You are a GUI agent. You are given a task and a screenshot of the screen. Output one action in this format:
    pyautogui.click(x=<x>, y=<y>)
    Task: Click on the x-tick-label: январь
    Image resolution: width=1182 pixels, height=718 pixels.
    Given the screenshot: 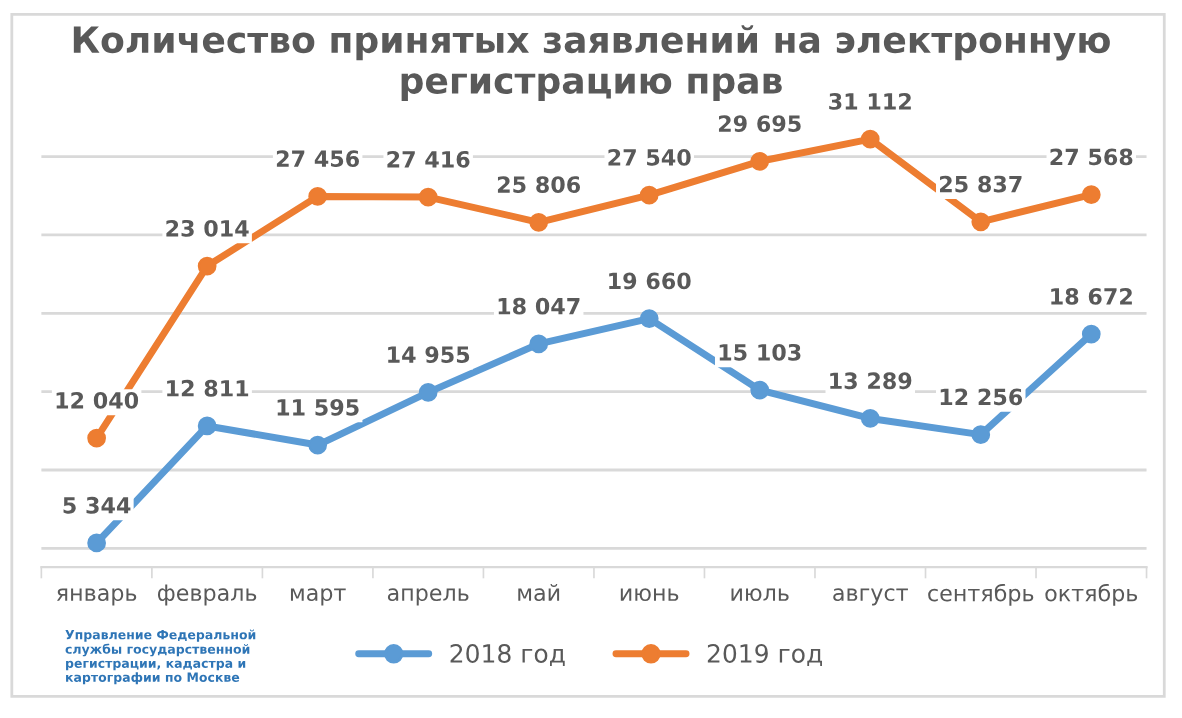 What is the action you would take?
    pyautogui.click(x=96, y=597)
    